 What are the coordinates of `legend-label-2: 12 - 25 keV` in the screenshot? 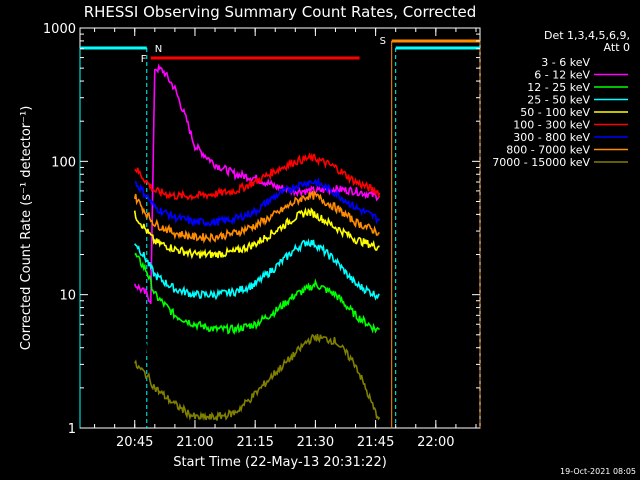 It's located at (558, 87).